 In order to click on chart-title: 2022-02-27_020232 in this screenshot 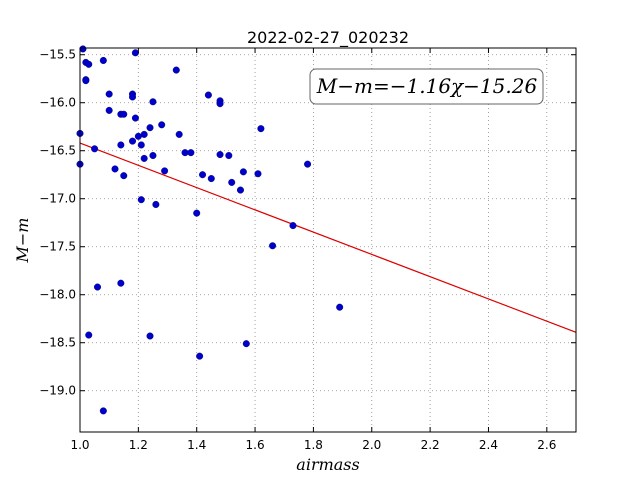, I will do `click(328, 38)`.